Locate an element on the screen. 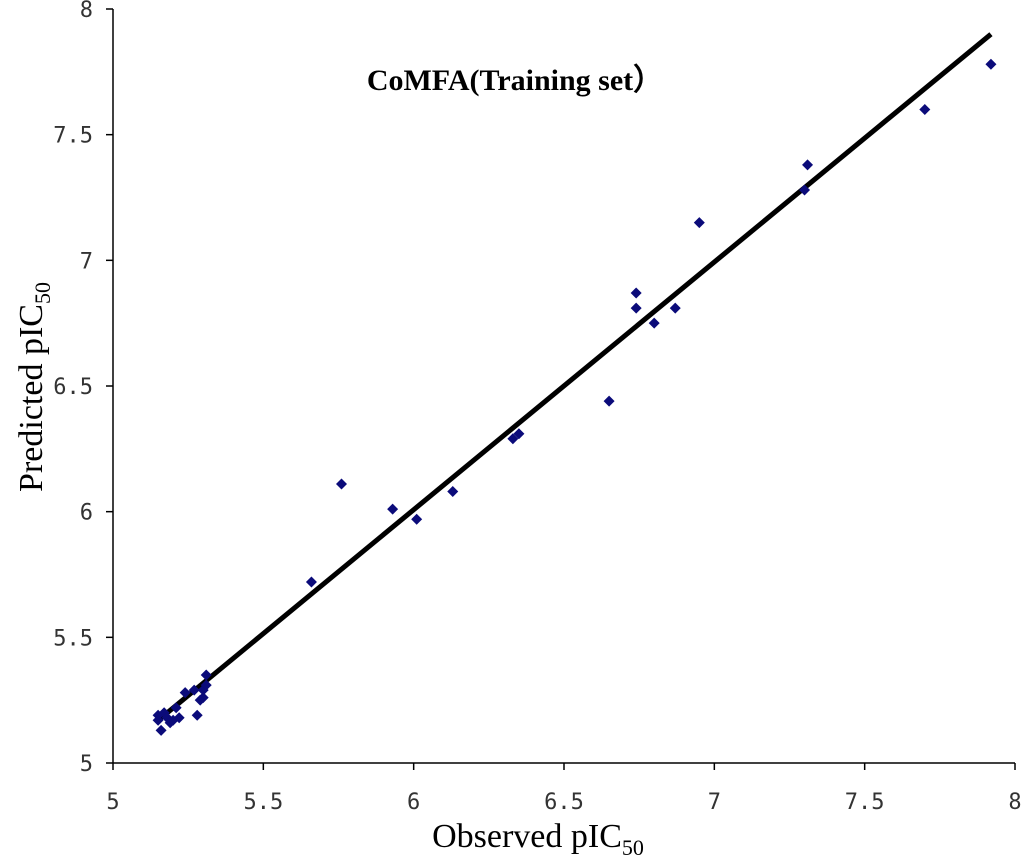  x-tick-label: 6.5 is located at coordinates (564, 802).